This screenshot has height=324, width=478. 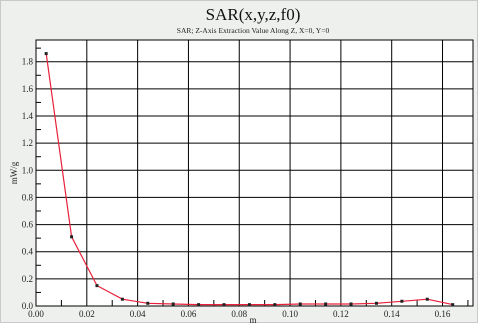 What do you see at coordinates (138, 314) in the screenshot?
I see `x-tick-label: 0.04` at bounding box center [138, 314].